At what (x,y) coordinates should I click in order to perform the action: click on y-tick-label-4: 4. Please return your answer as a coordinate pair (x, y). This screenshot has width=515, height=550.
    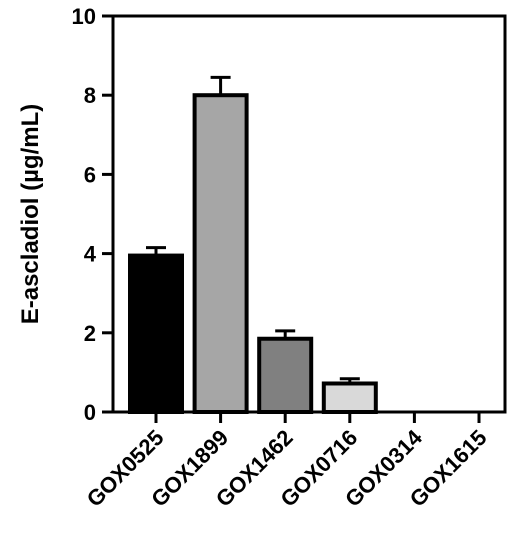
    Looking at the image, I should click on (90, 254).